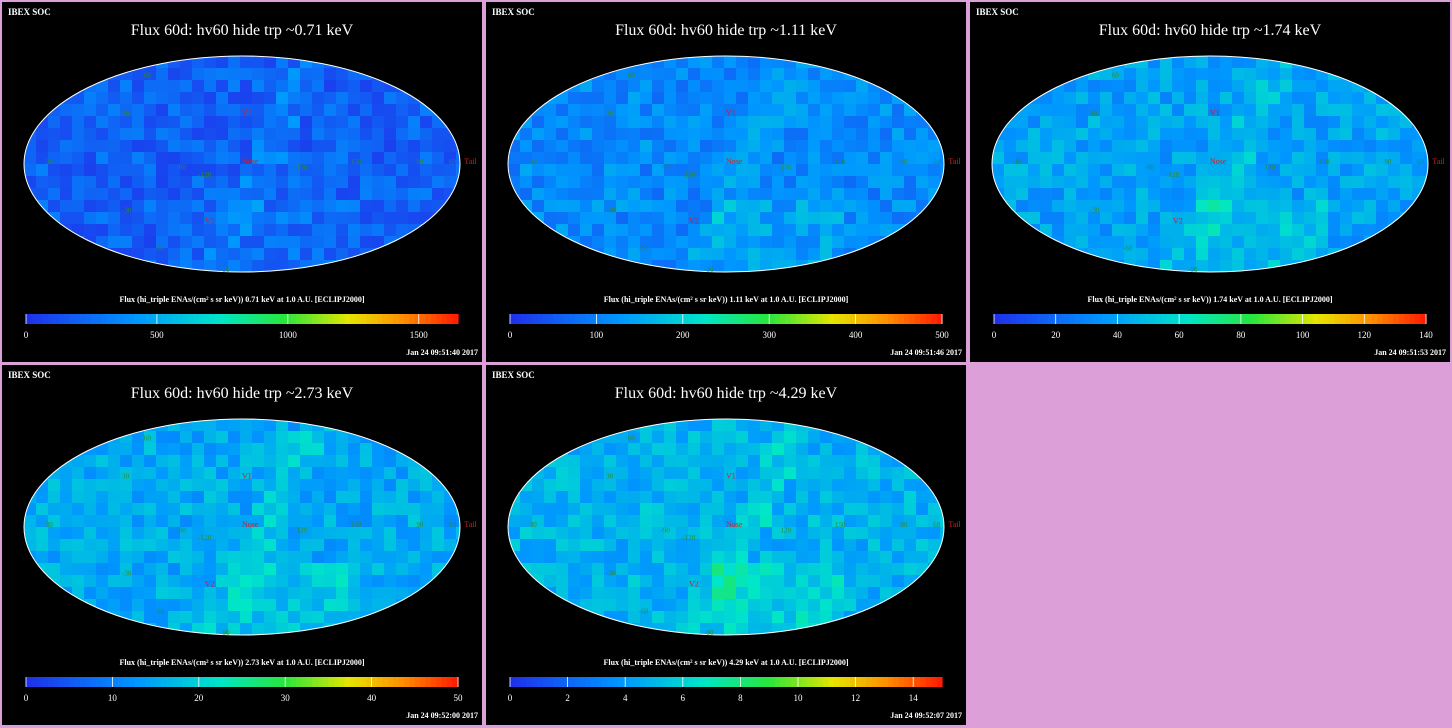 The image size is (1452, 728). What do you see at coordinates (420, 162) in the screenshot?
I see `meridian-label: 90` at bounding box center [420, 162].